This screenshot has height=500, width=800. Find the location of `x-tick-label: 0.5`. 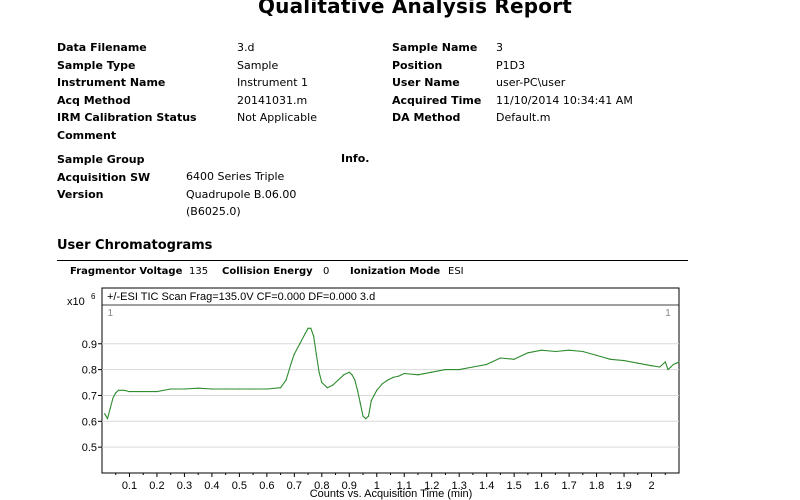

x-tick-label: 0.5 is located at coordinates (239, 486).